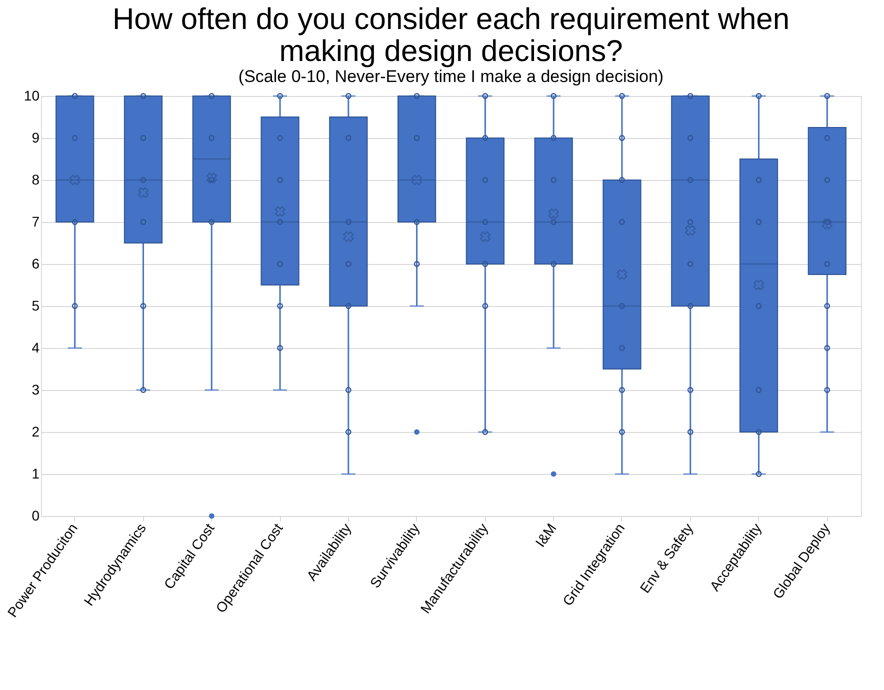 This screenshot has width=884, height=690. Describe the element at coordinates (36, 180) in the screenshot. I see `y-tick-label: 8` at that location.